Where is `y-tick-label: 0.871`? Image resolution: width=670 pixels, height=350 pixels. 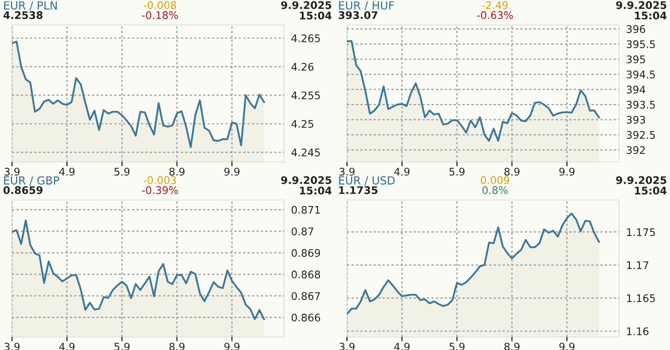
y-tick-label: 0.871 is located at coordinates (306, 210).